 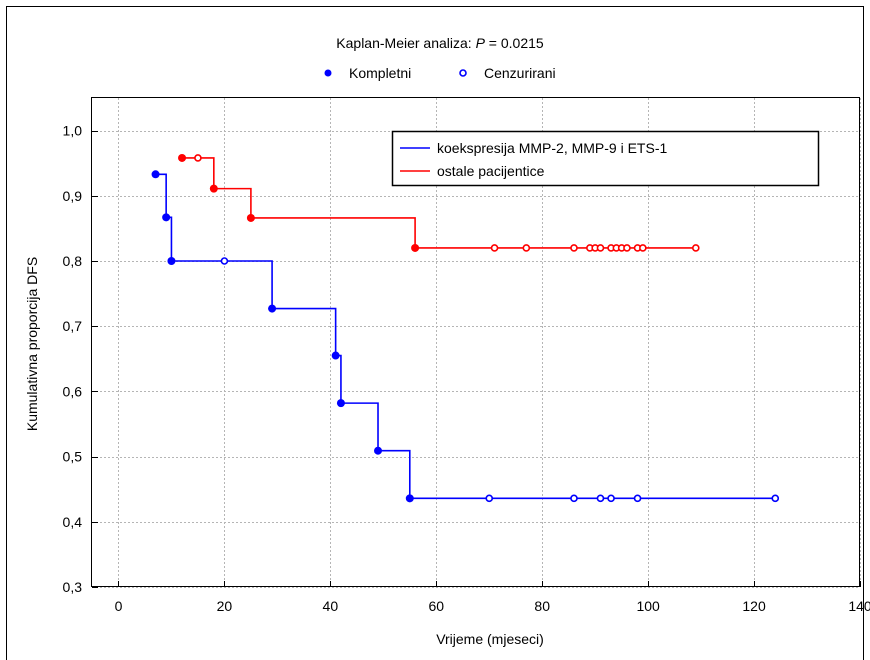 What do you see at coordinates (73, 391) in the screenshot?
I see `y-tick-label: 0,6` at bounding box center [73, 391].